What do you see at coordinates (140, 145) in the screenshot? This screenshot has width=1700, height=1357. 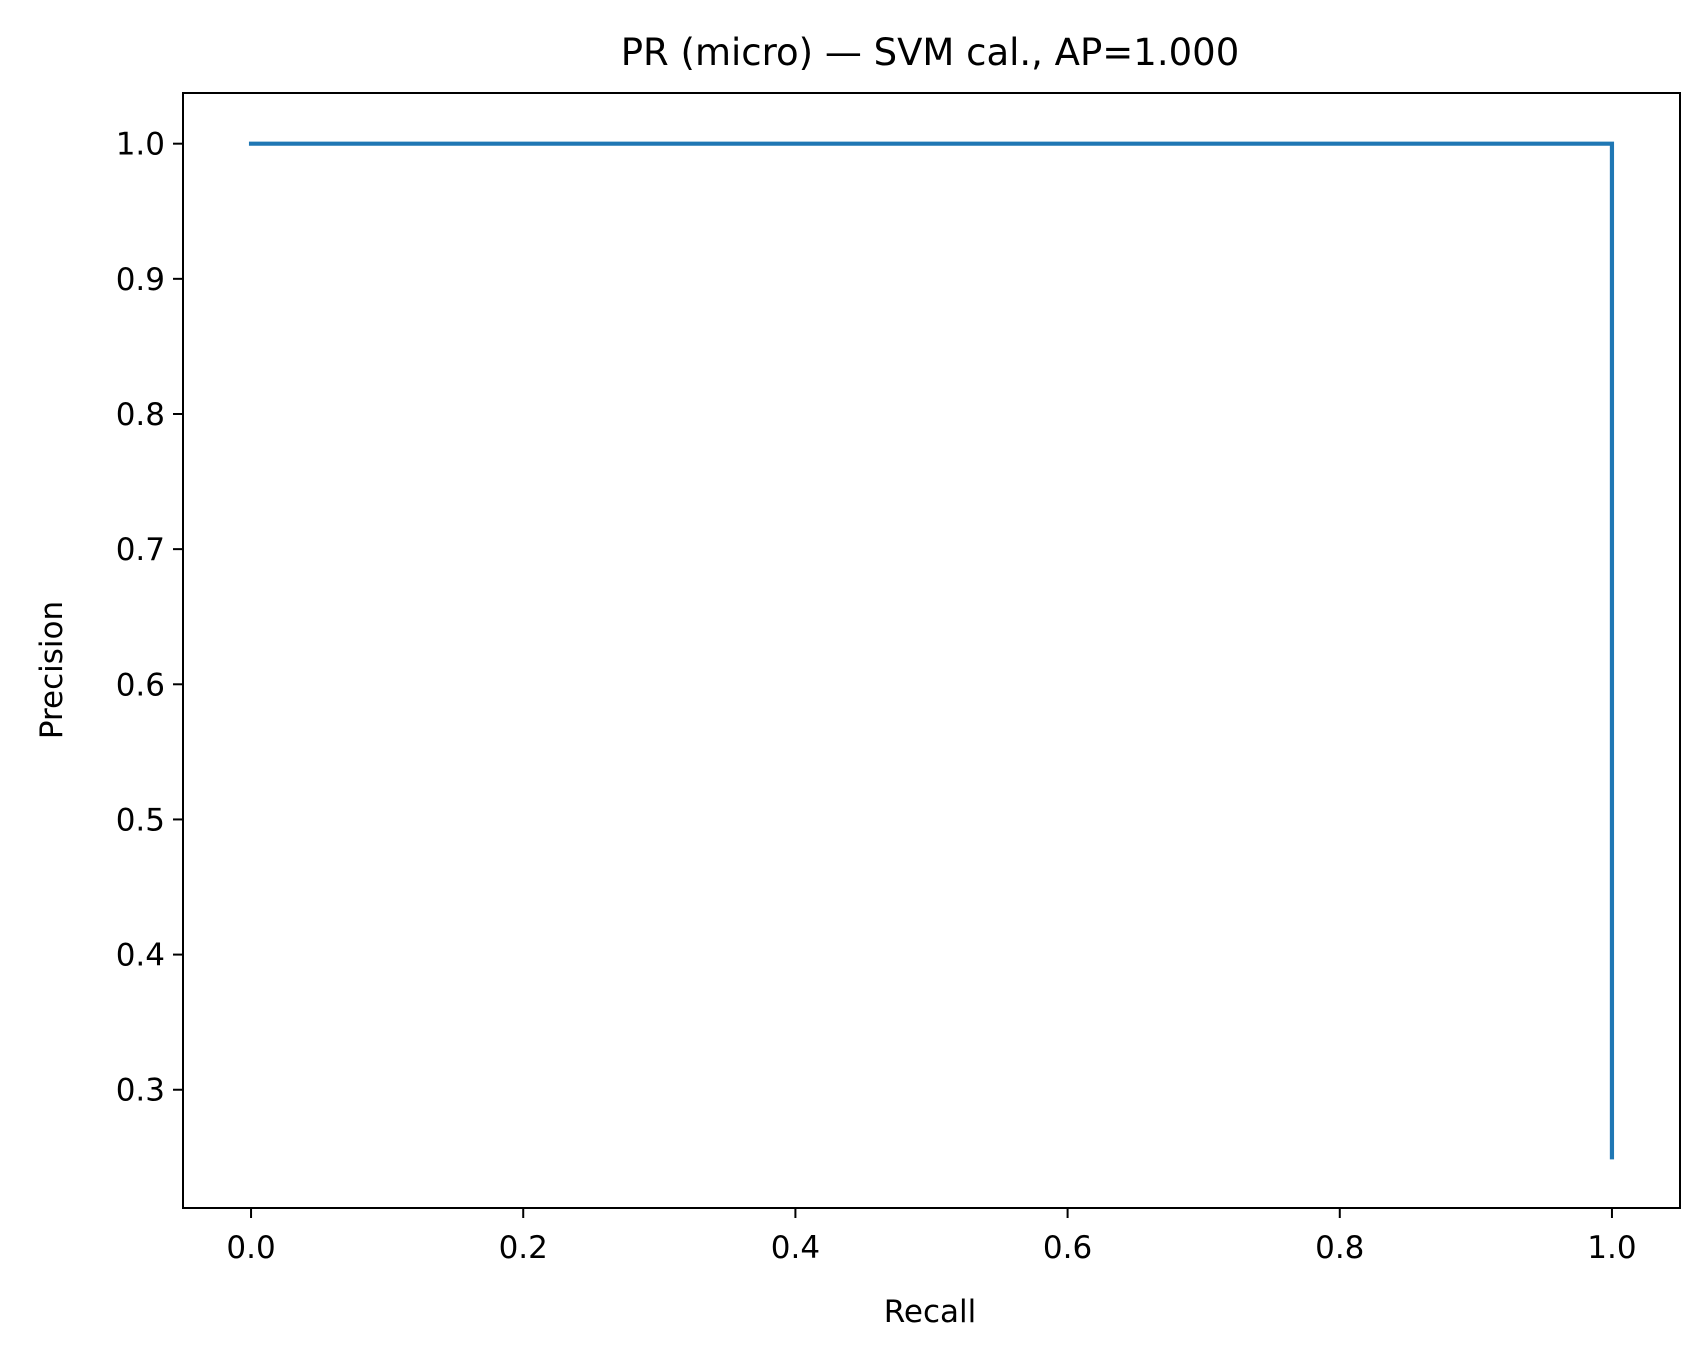 I see `y-tick-label: 1.0` at bounding box center [140, 145].